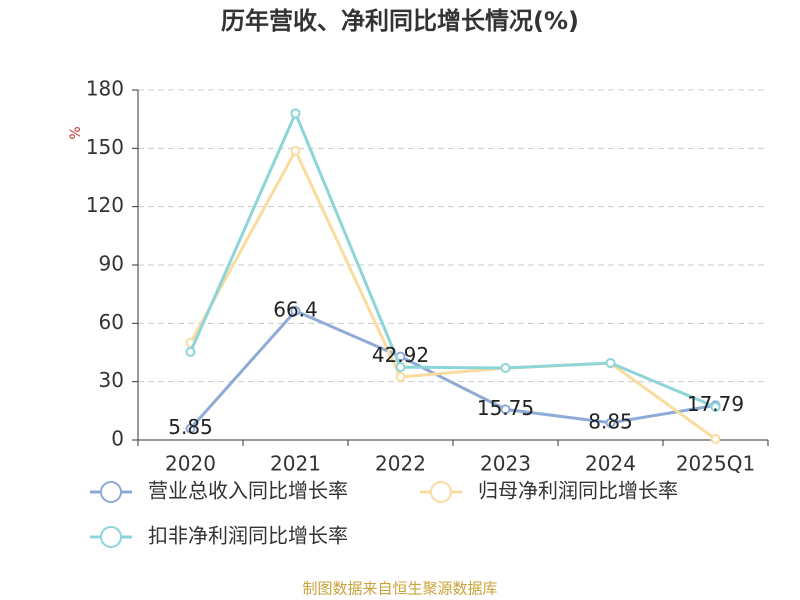 The image size is (800, 600). I want to click on y-tick-label: 150, so click(105, 147).